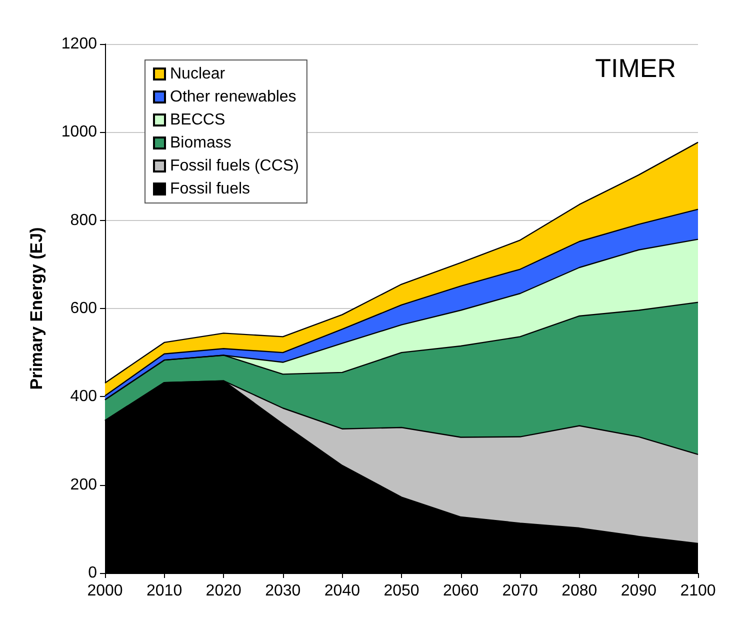 This screenshot has width=733, height=617. Describe the element at coordinates (461, 591) in the screenshot. I see `x-tick-label: 2060` at that location.